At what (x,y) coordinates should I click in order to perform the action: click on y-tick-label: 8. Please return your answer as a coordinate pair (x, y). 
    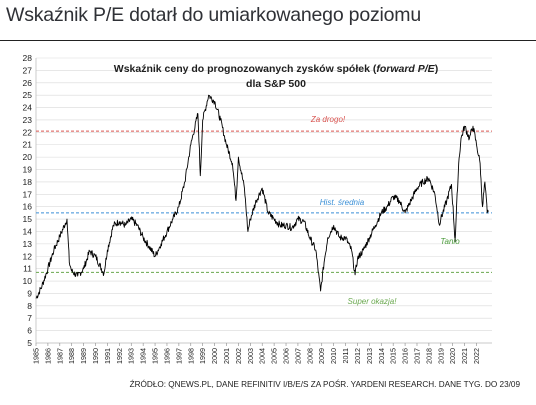
    Looking at the image, I should click on (29, 306).